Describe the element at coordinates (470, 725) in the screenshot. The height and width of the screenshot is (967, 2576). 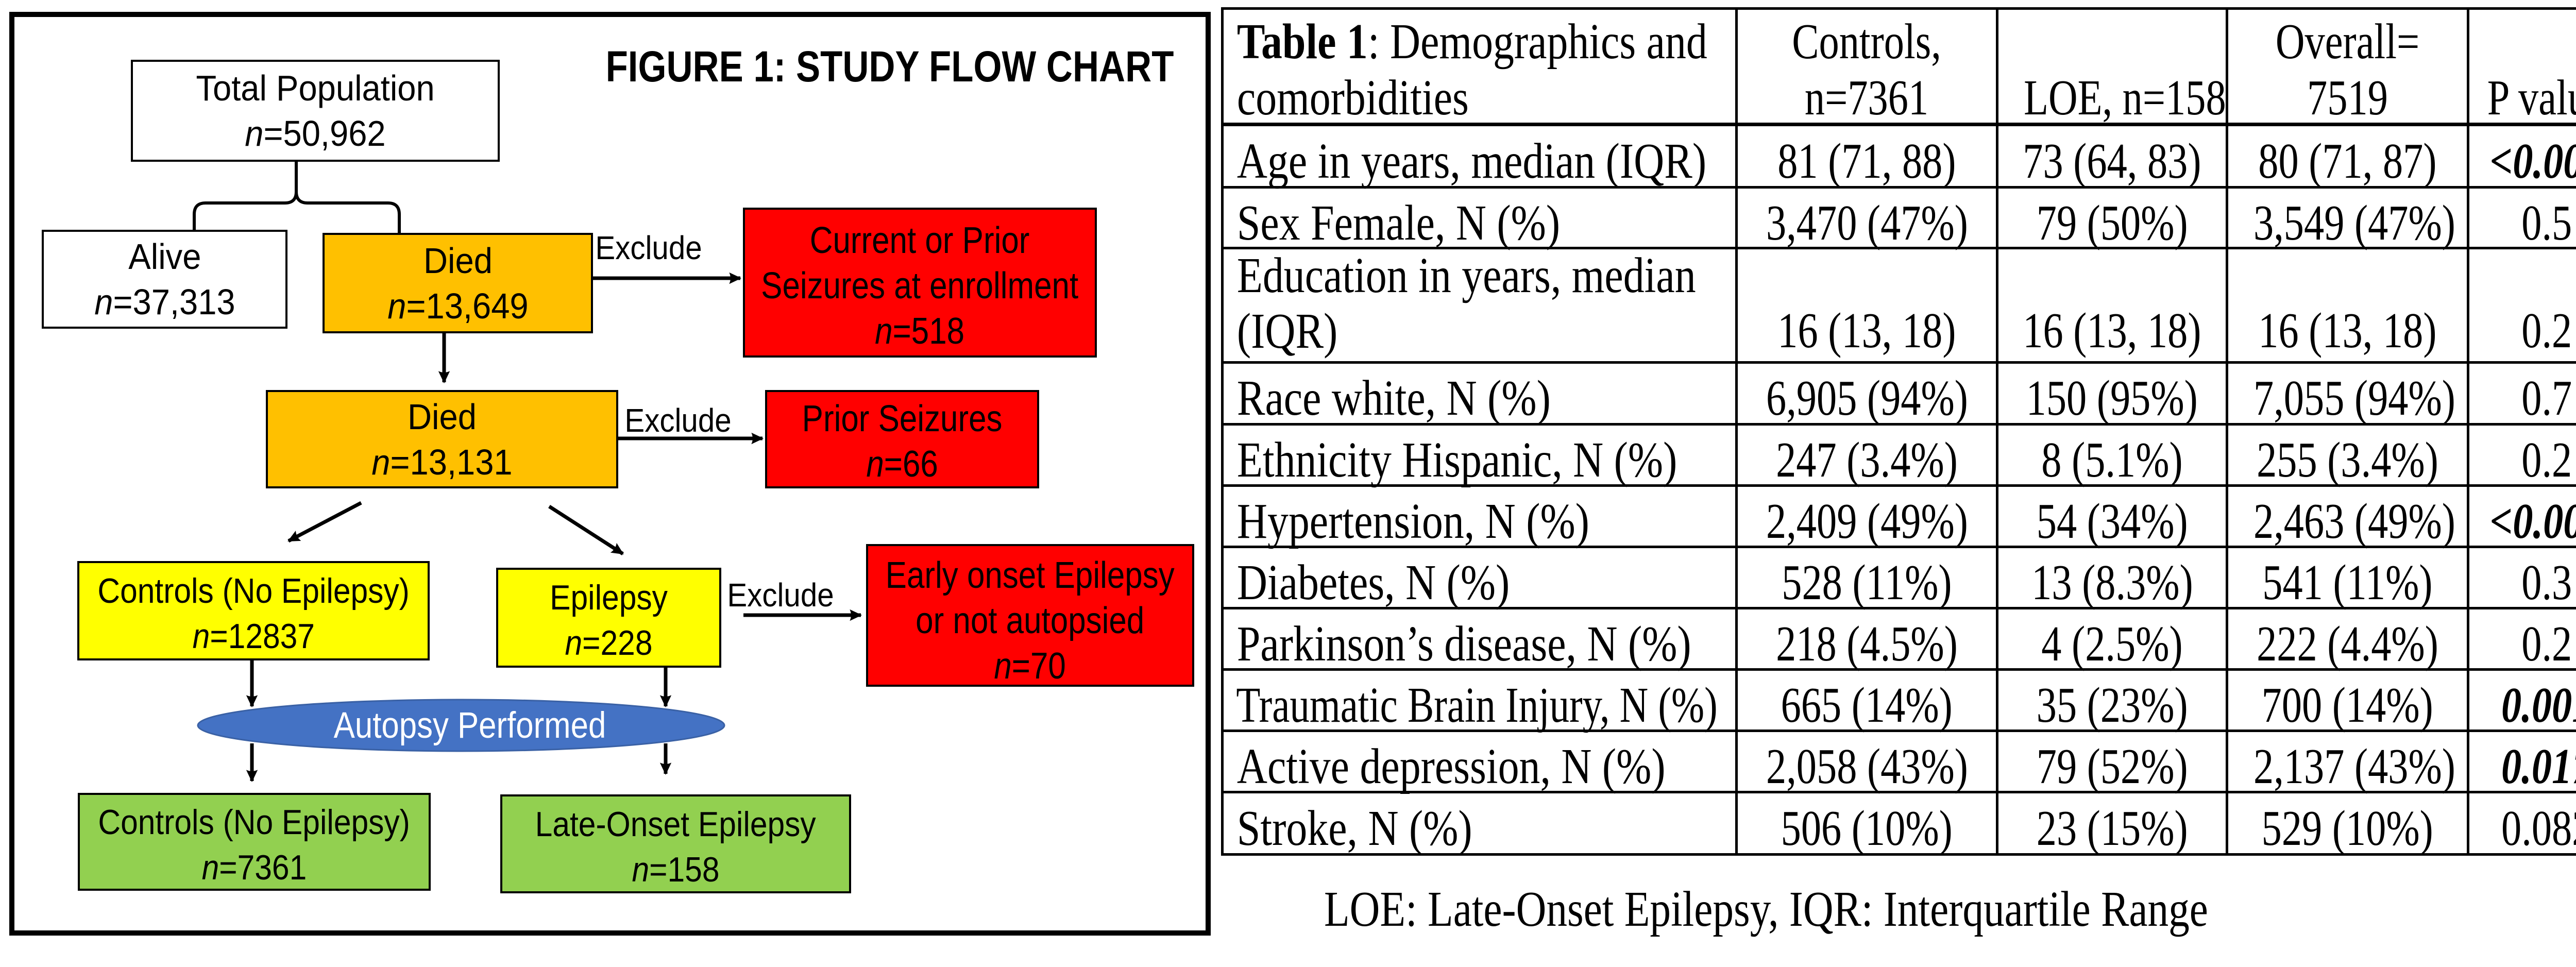
I see `svg-text: Autopsy Performed` at that location.